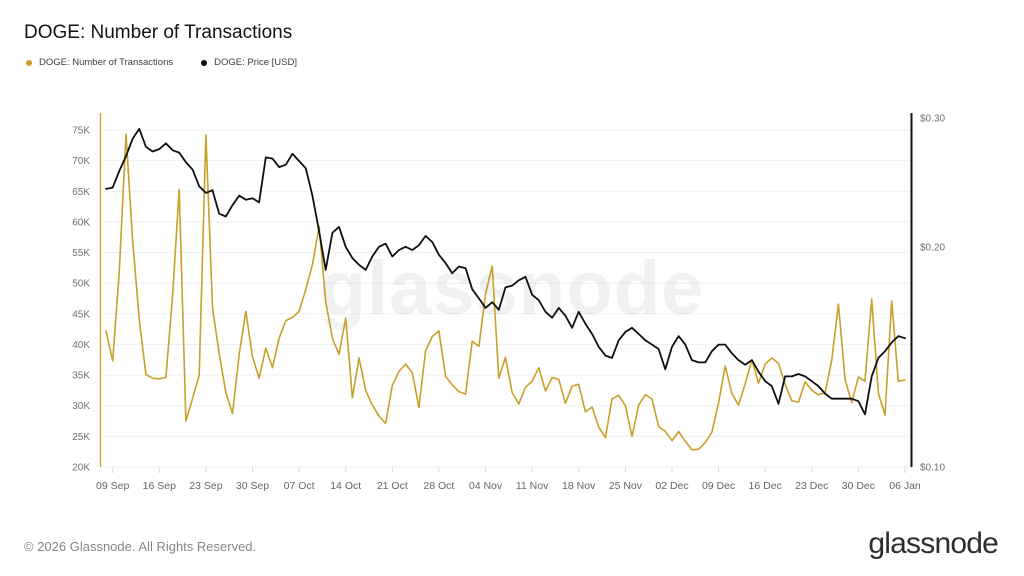  Describe the element at coordinates (932, 247) in the screenshot. I see `y-right-tick-label: $0.20` at that location.